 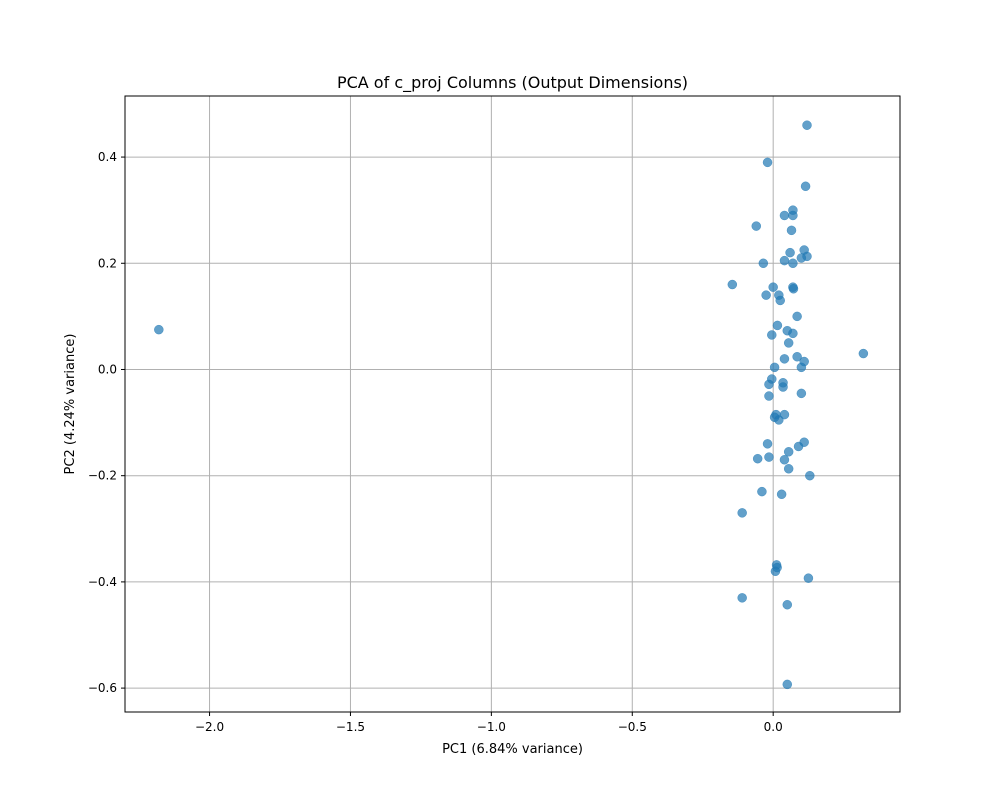 I want to click on x-axis-label: PC1 (6.84% variance), so click(x=512, y=749).